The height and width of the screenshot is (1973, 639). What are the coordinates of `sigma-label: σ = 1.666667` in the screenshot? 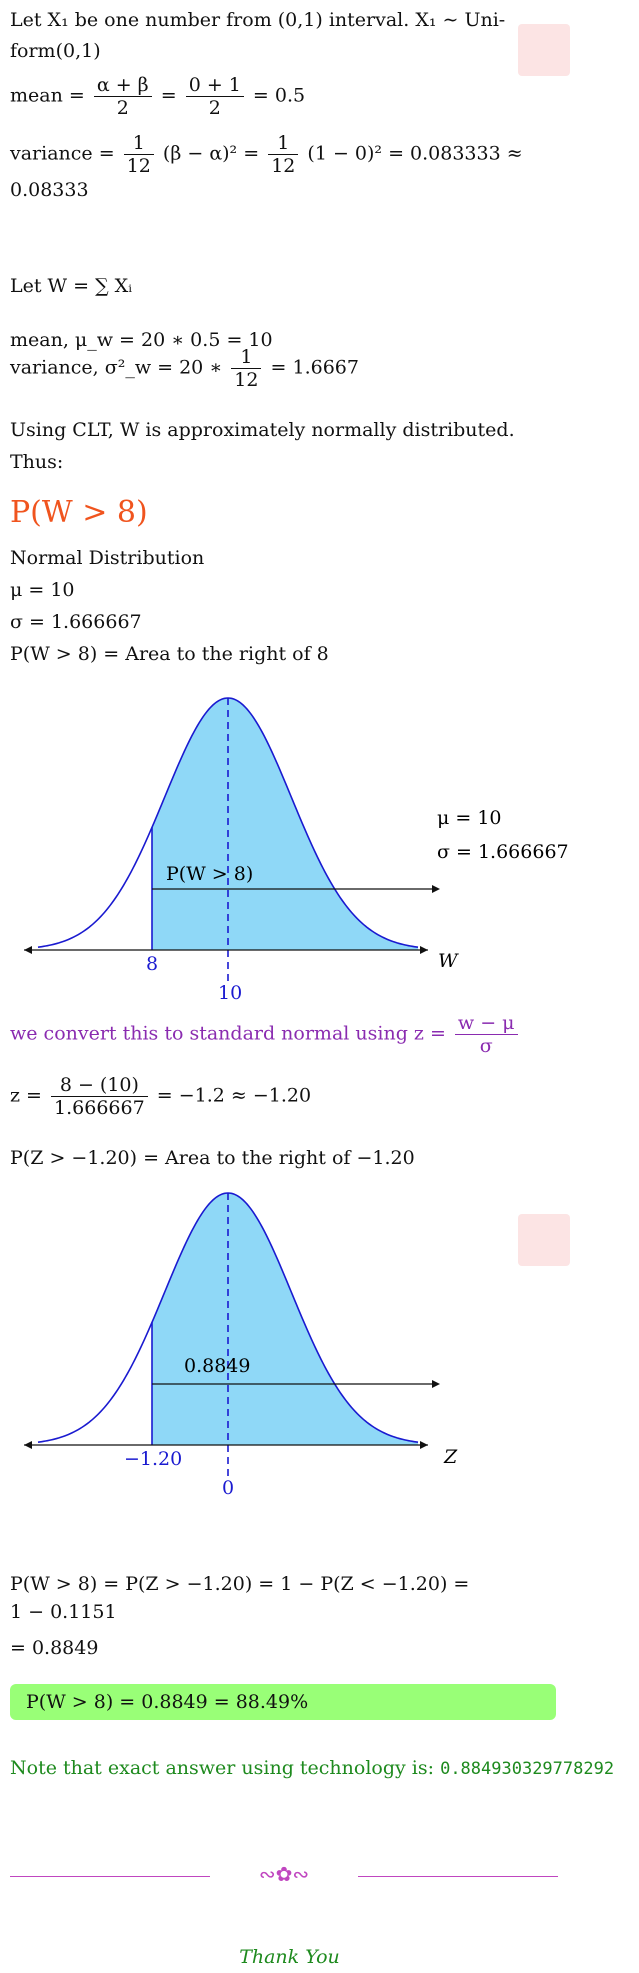 It's located at (503, 852).